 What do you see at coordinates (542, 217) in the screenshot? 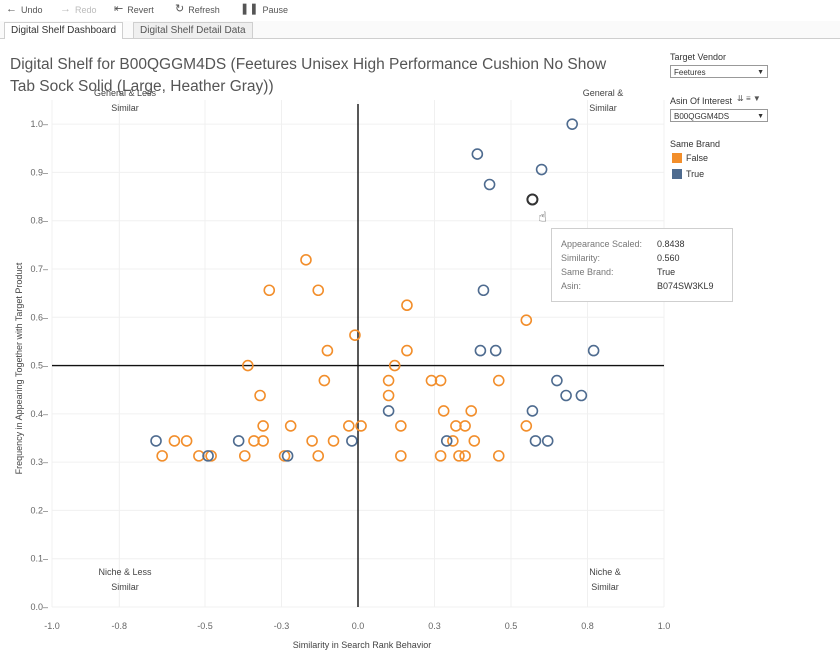
I see `hand-cursor-icon: ☝` at bounding box center [542, 217].